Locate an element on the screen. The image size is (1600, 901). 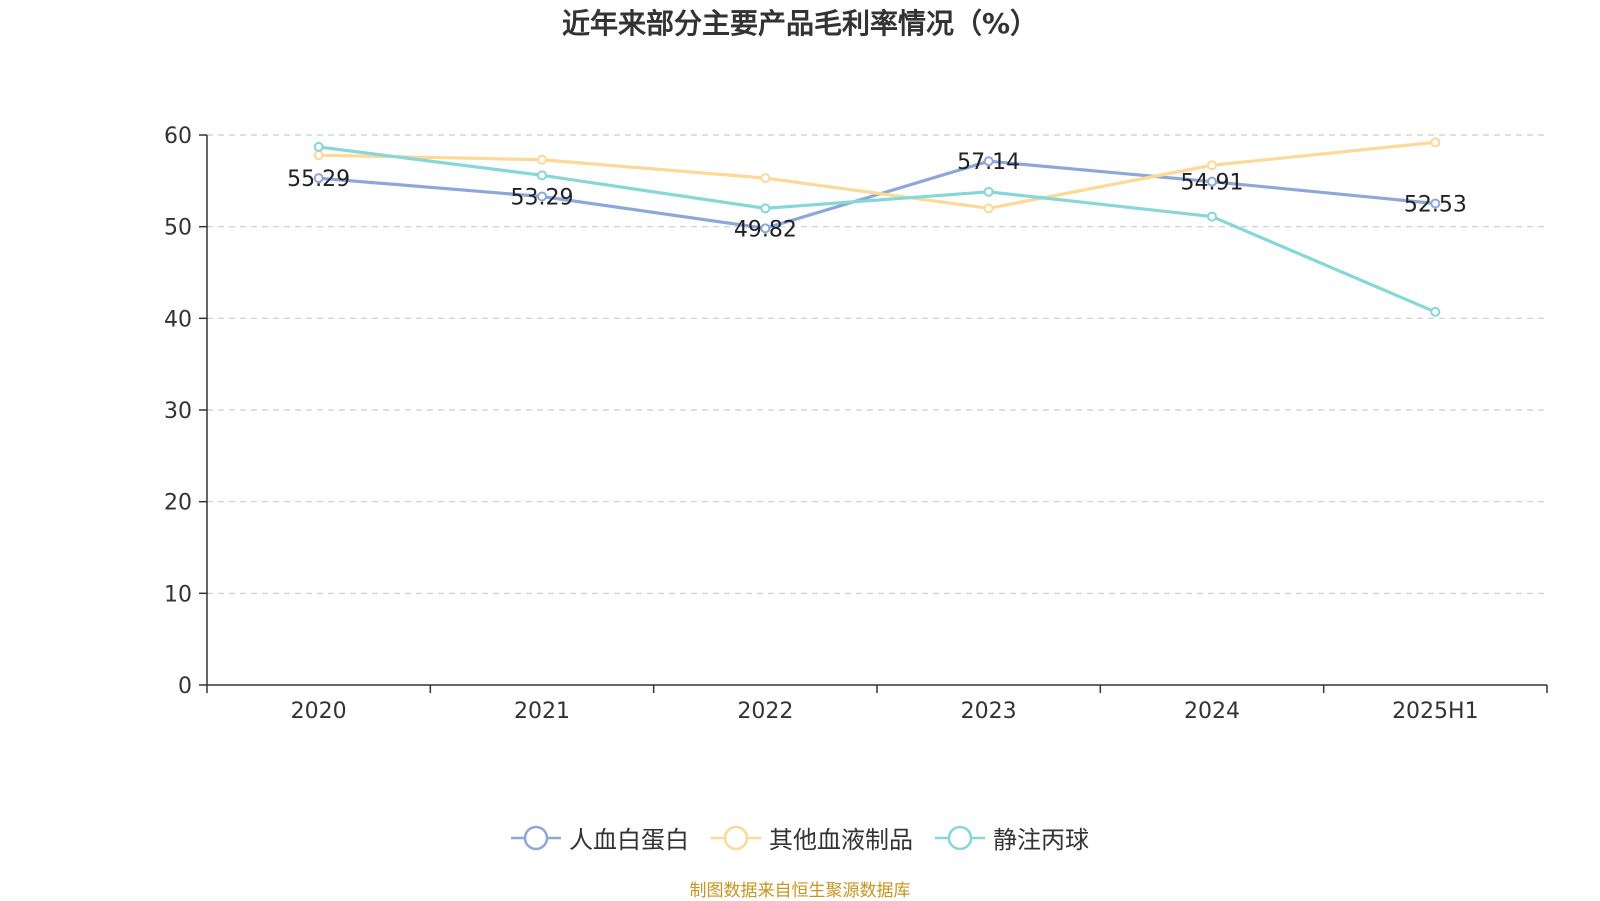
chart-title: 近年来部分主要产品毛利率情况（%） is located at coordinates (800, 23).